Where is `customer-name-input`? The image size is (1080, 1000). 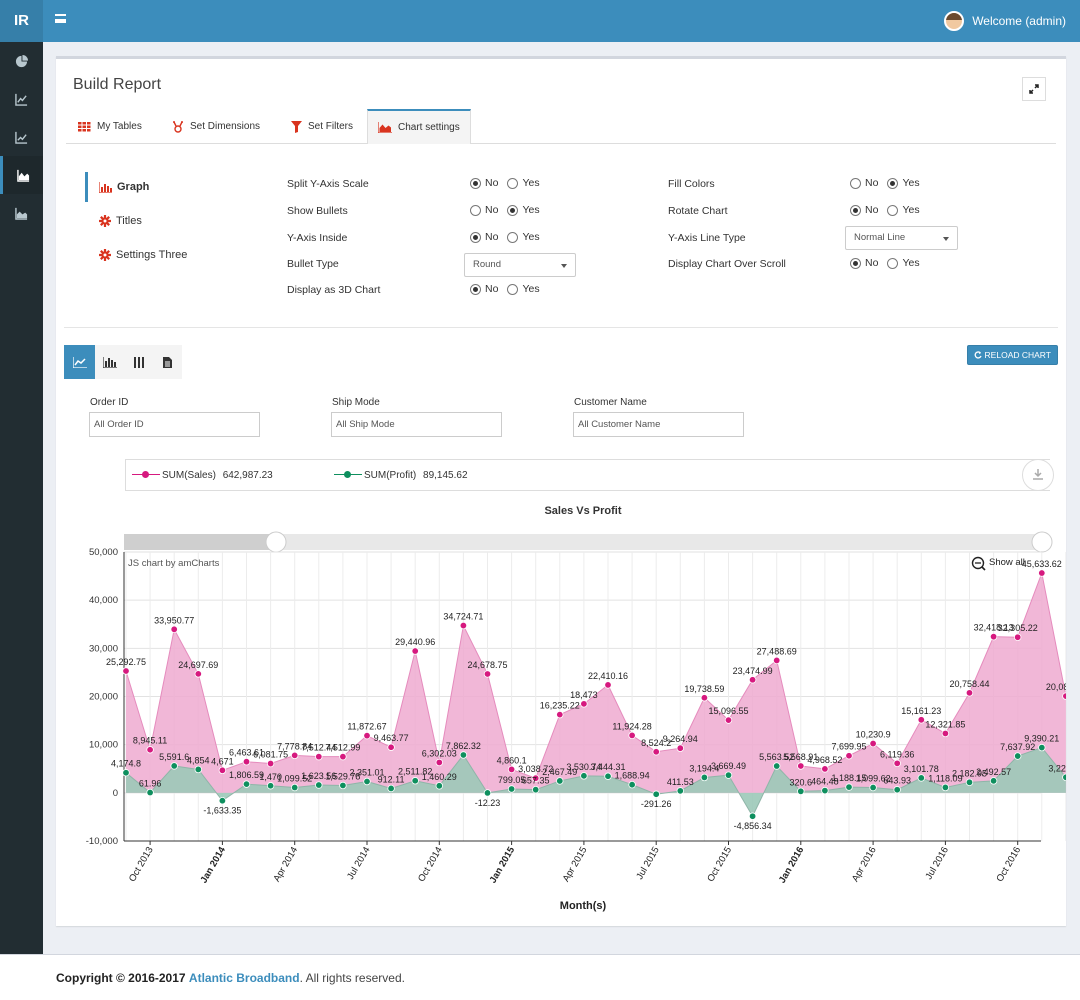 customer-name-input is located at coordinates (658, 424).